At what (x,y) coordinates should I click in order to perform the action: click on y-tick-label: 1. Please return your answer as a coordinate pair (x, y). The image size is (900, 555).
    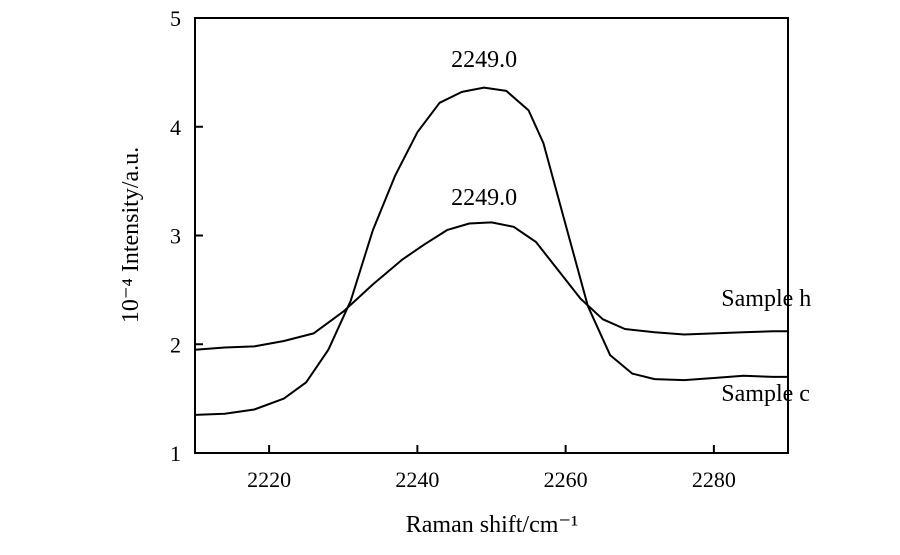
    Looking at the image, I should click on (175, 453).